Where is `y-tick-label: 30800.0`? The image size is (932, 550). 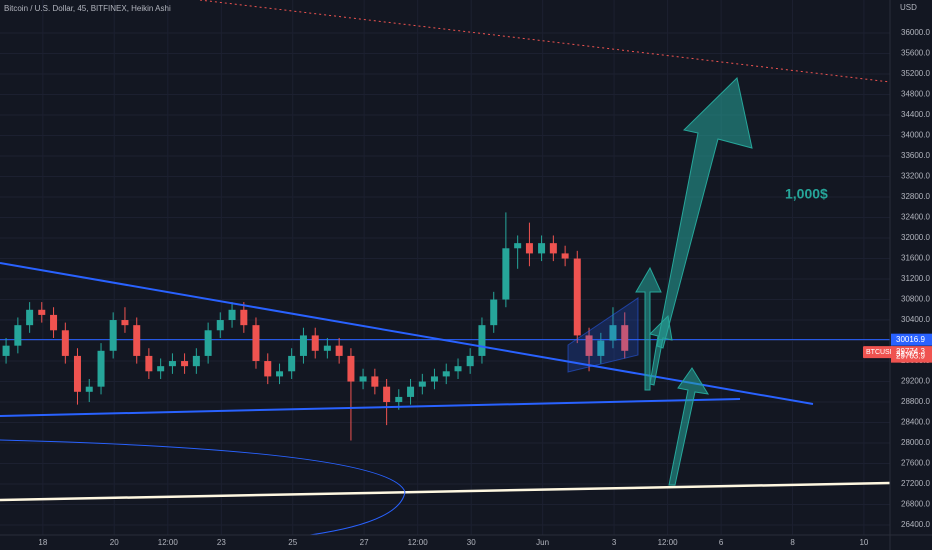
y-tick-label: 30800.0 is located at coordinates (915, 299).